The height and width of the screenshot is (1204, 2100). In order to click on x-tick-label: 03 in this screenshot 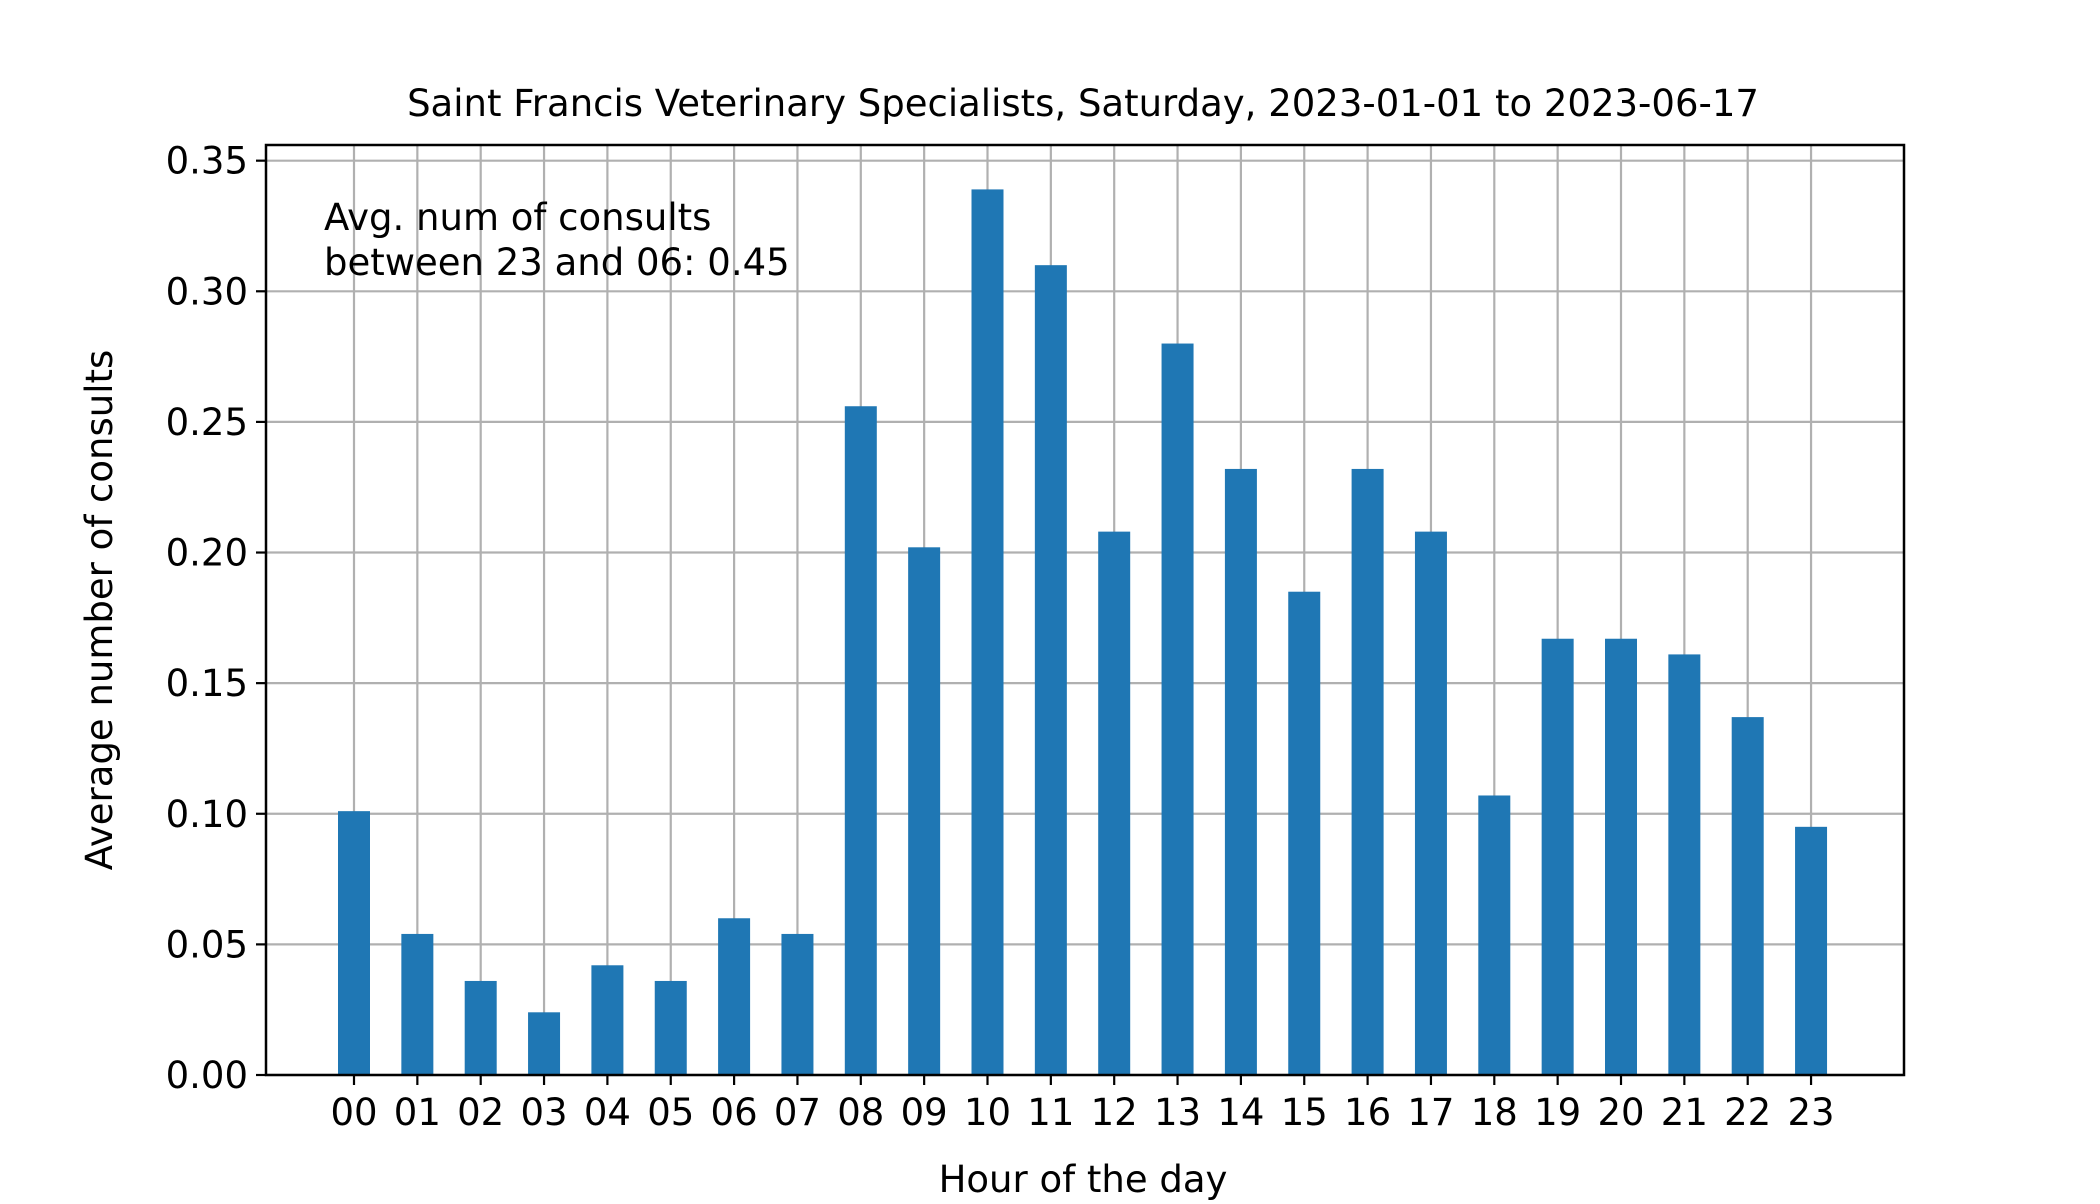, I will do `click(544, 1112)`.